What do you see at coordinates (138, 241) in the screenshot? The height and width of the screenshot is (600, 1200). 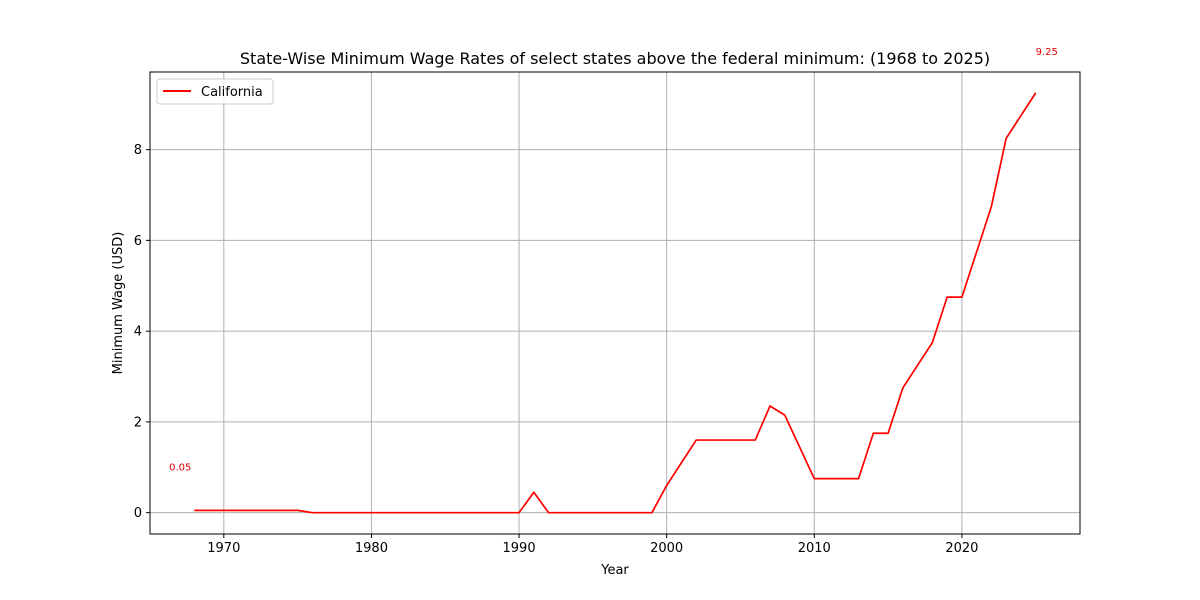 I see `y-tick-label: 6` at bounding box center [138, 241].